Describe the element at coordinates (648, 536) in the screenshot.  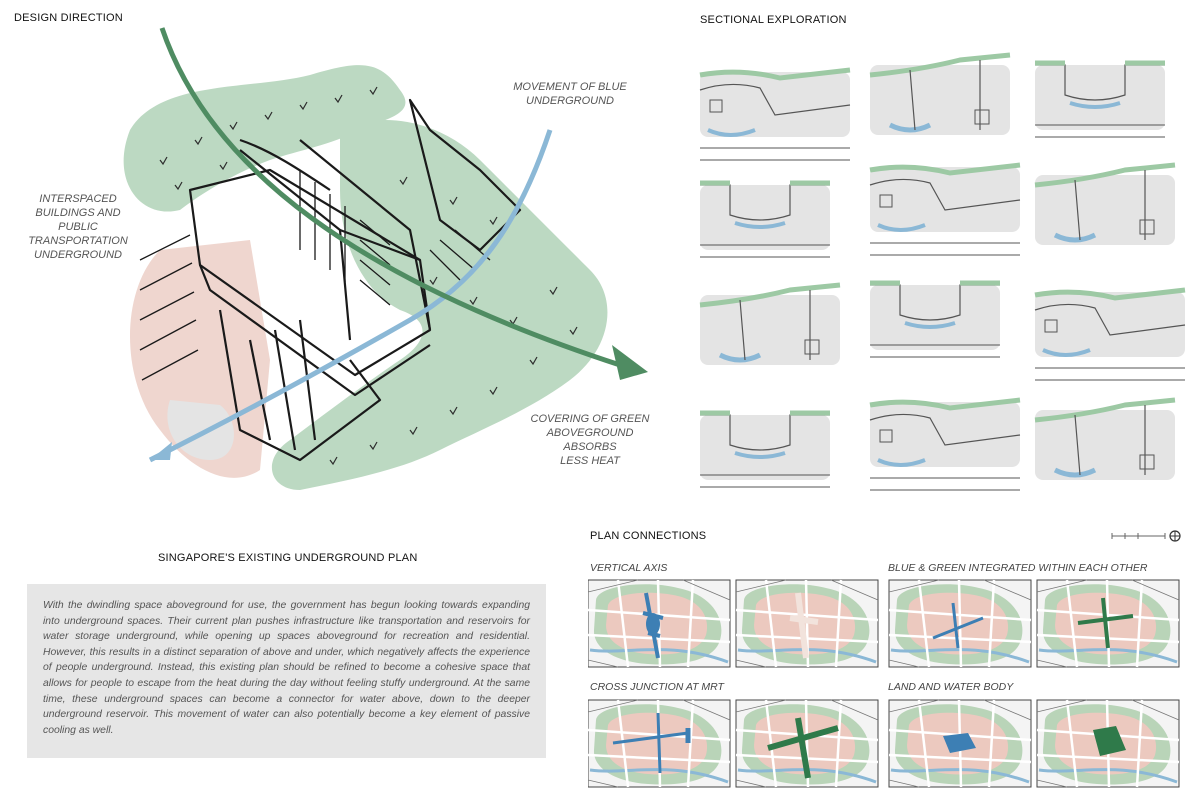
I see `plan-connections-heading: PLAN CONNECTIONS` at that location.